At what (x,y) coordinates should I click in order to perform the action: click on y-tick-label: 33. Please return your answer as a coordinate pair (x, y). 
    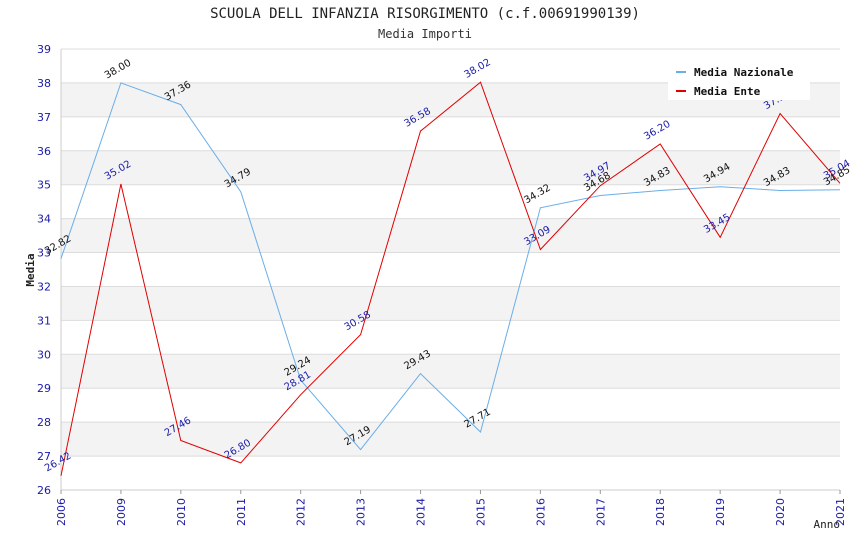
    Looking at the image, I should click on (44, 253).